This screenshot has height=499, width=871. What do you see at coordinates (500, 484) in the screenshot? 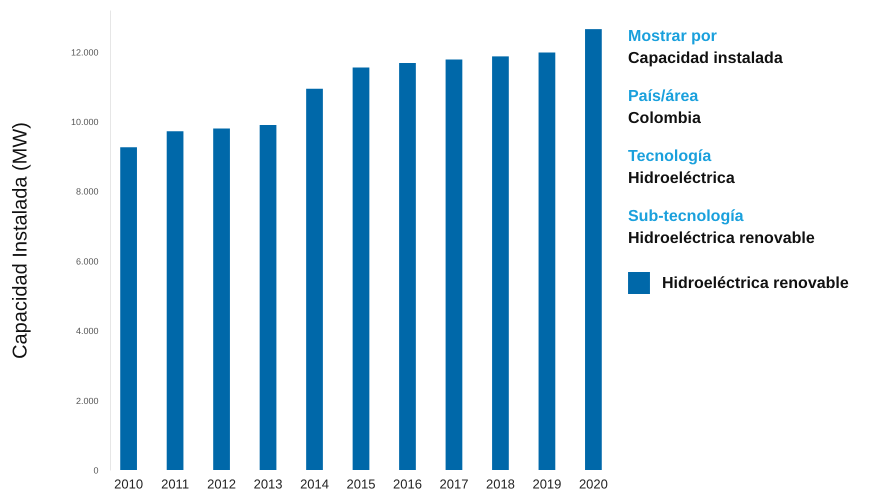
I see `x-tick-label: 2018` at bounding box center [500, 484].